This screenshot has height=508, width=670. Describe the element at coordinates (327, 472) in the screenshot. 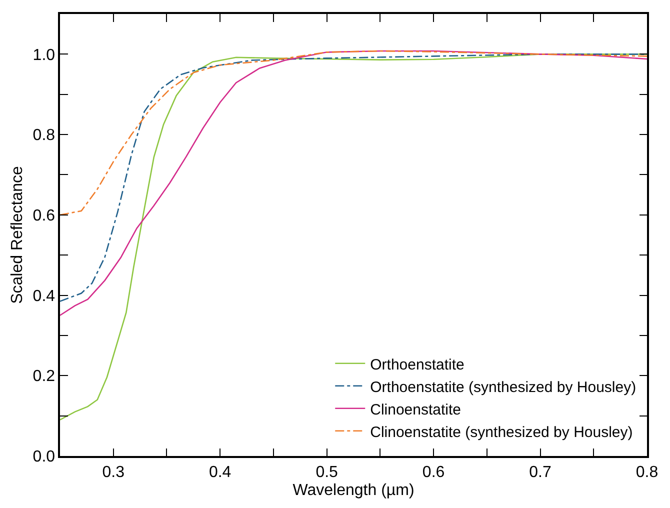

I see `x-tick-label: 0.5` at that location.